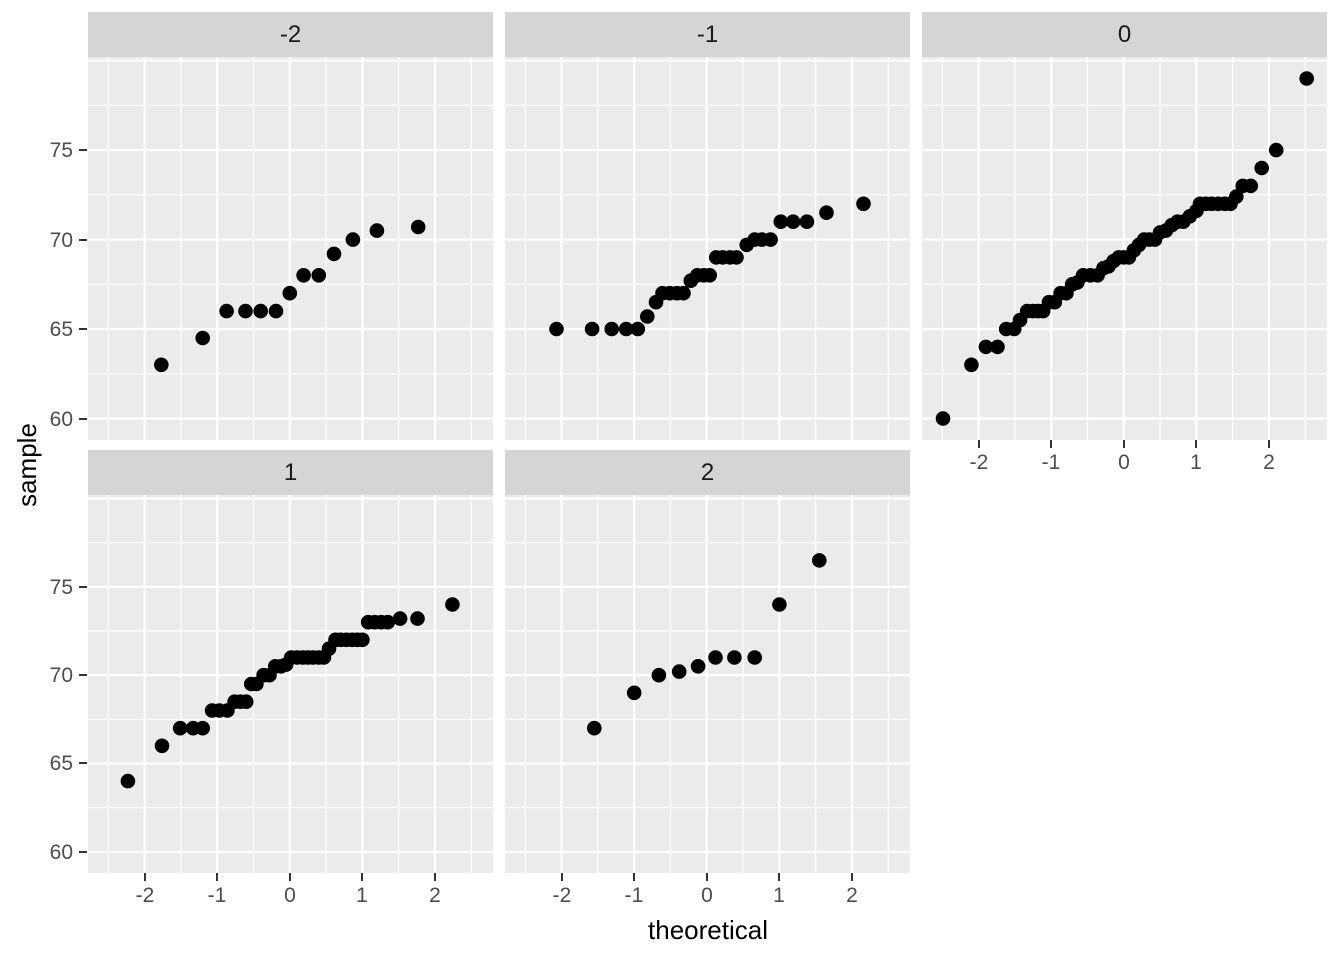 The height and width of the screenshot is (960, 1344). What do you see at coordinates (290, 34) in the screenshot?
I see `facet-strip: -2` at bounding box center [290, 34].